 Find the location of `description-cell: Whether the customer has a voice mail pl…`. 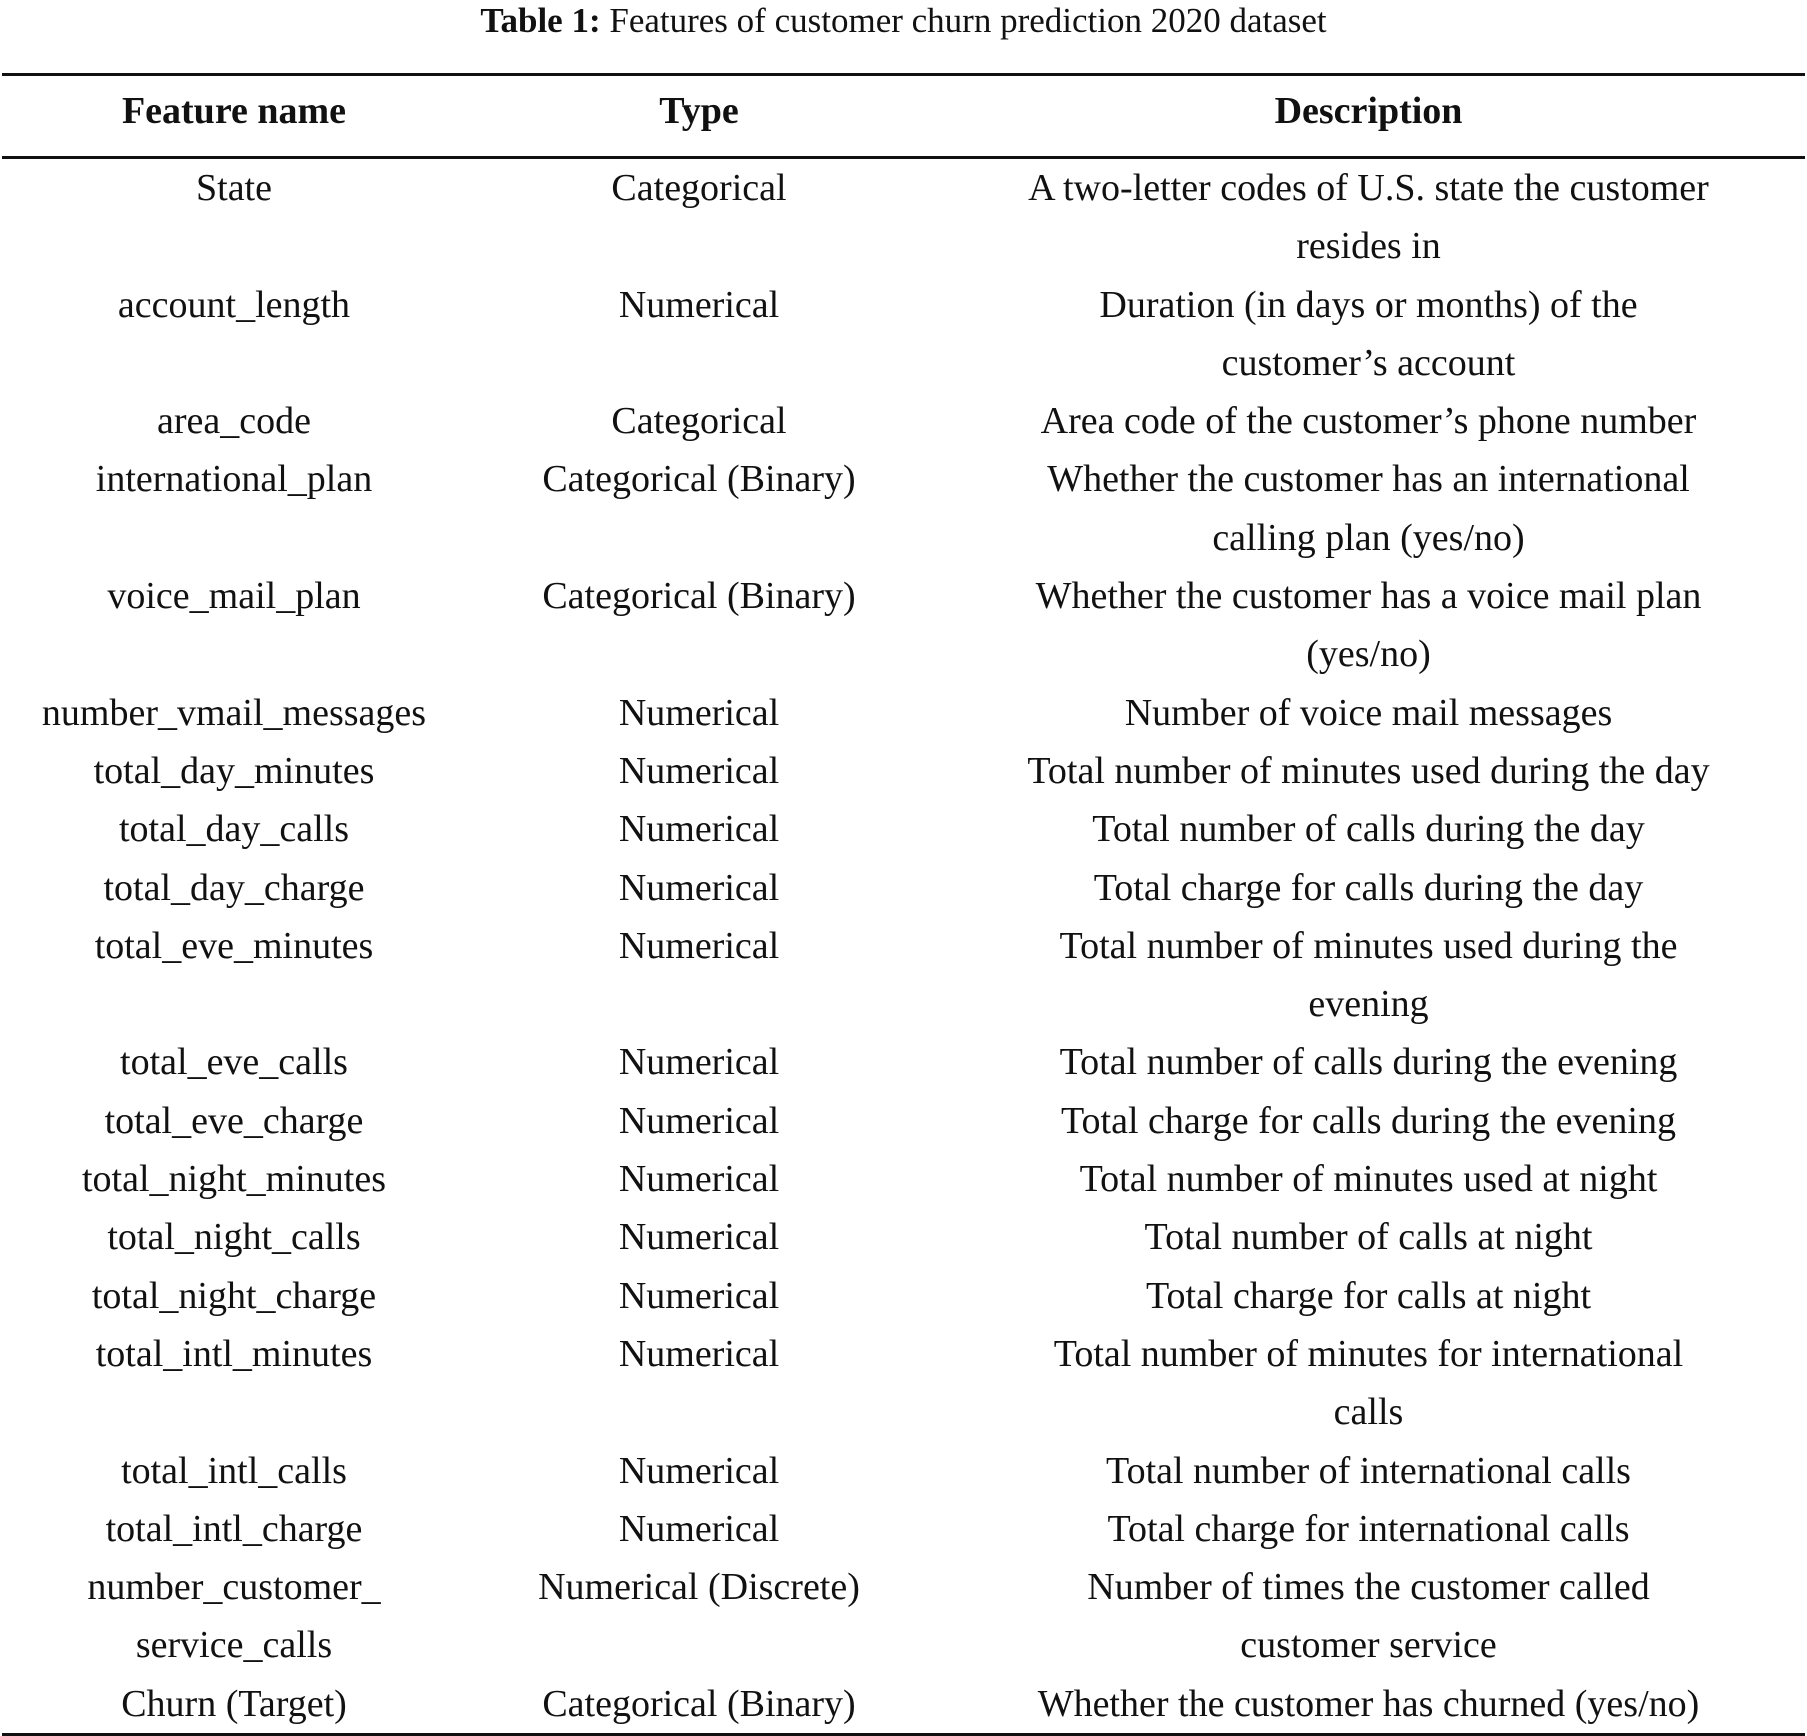

description-cell: Whether the customer has a voice mail pl… is located at coordinates (1368, 625).